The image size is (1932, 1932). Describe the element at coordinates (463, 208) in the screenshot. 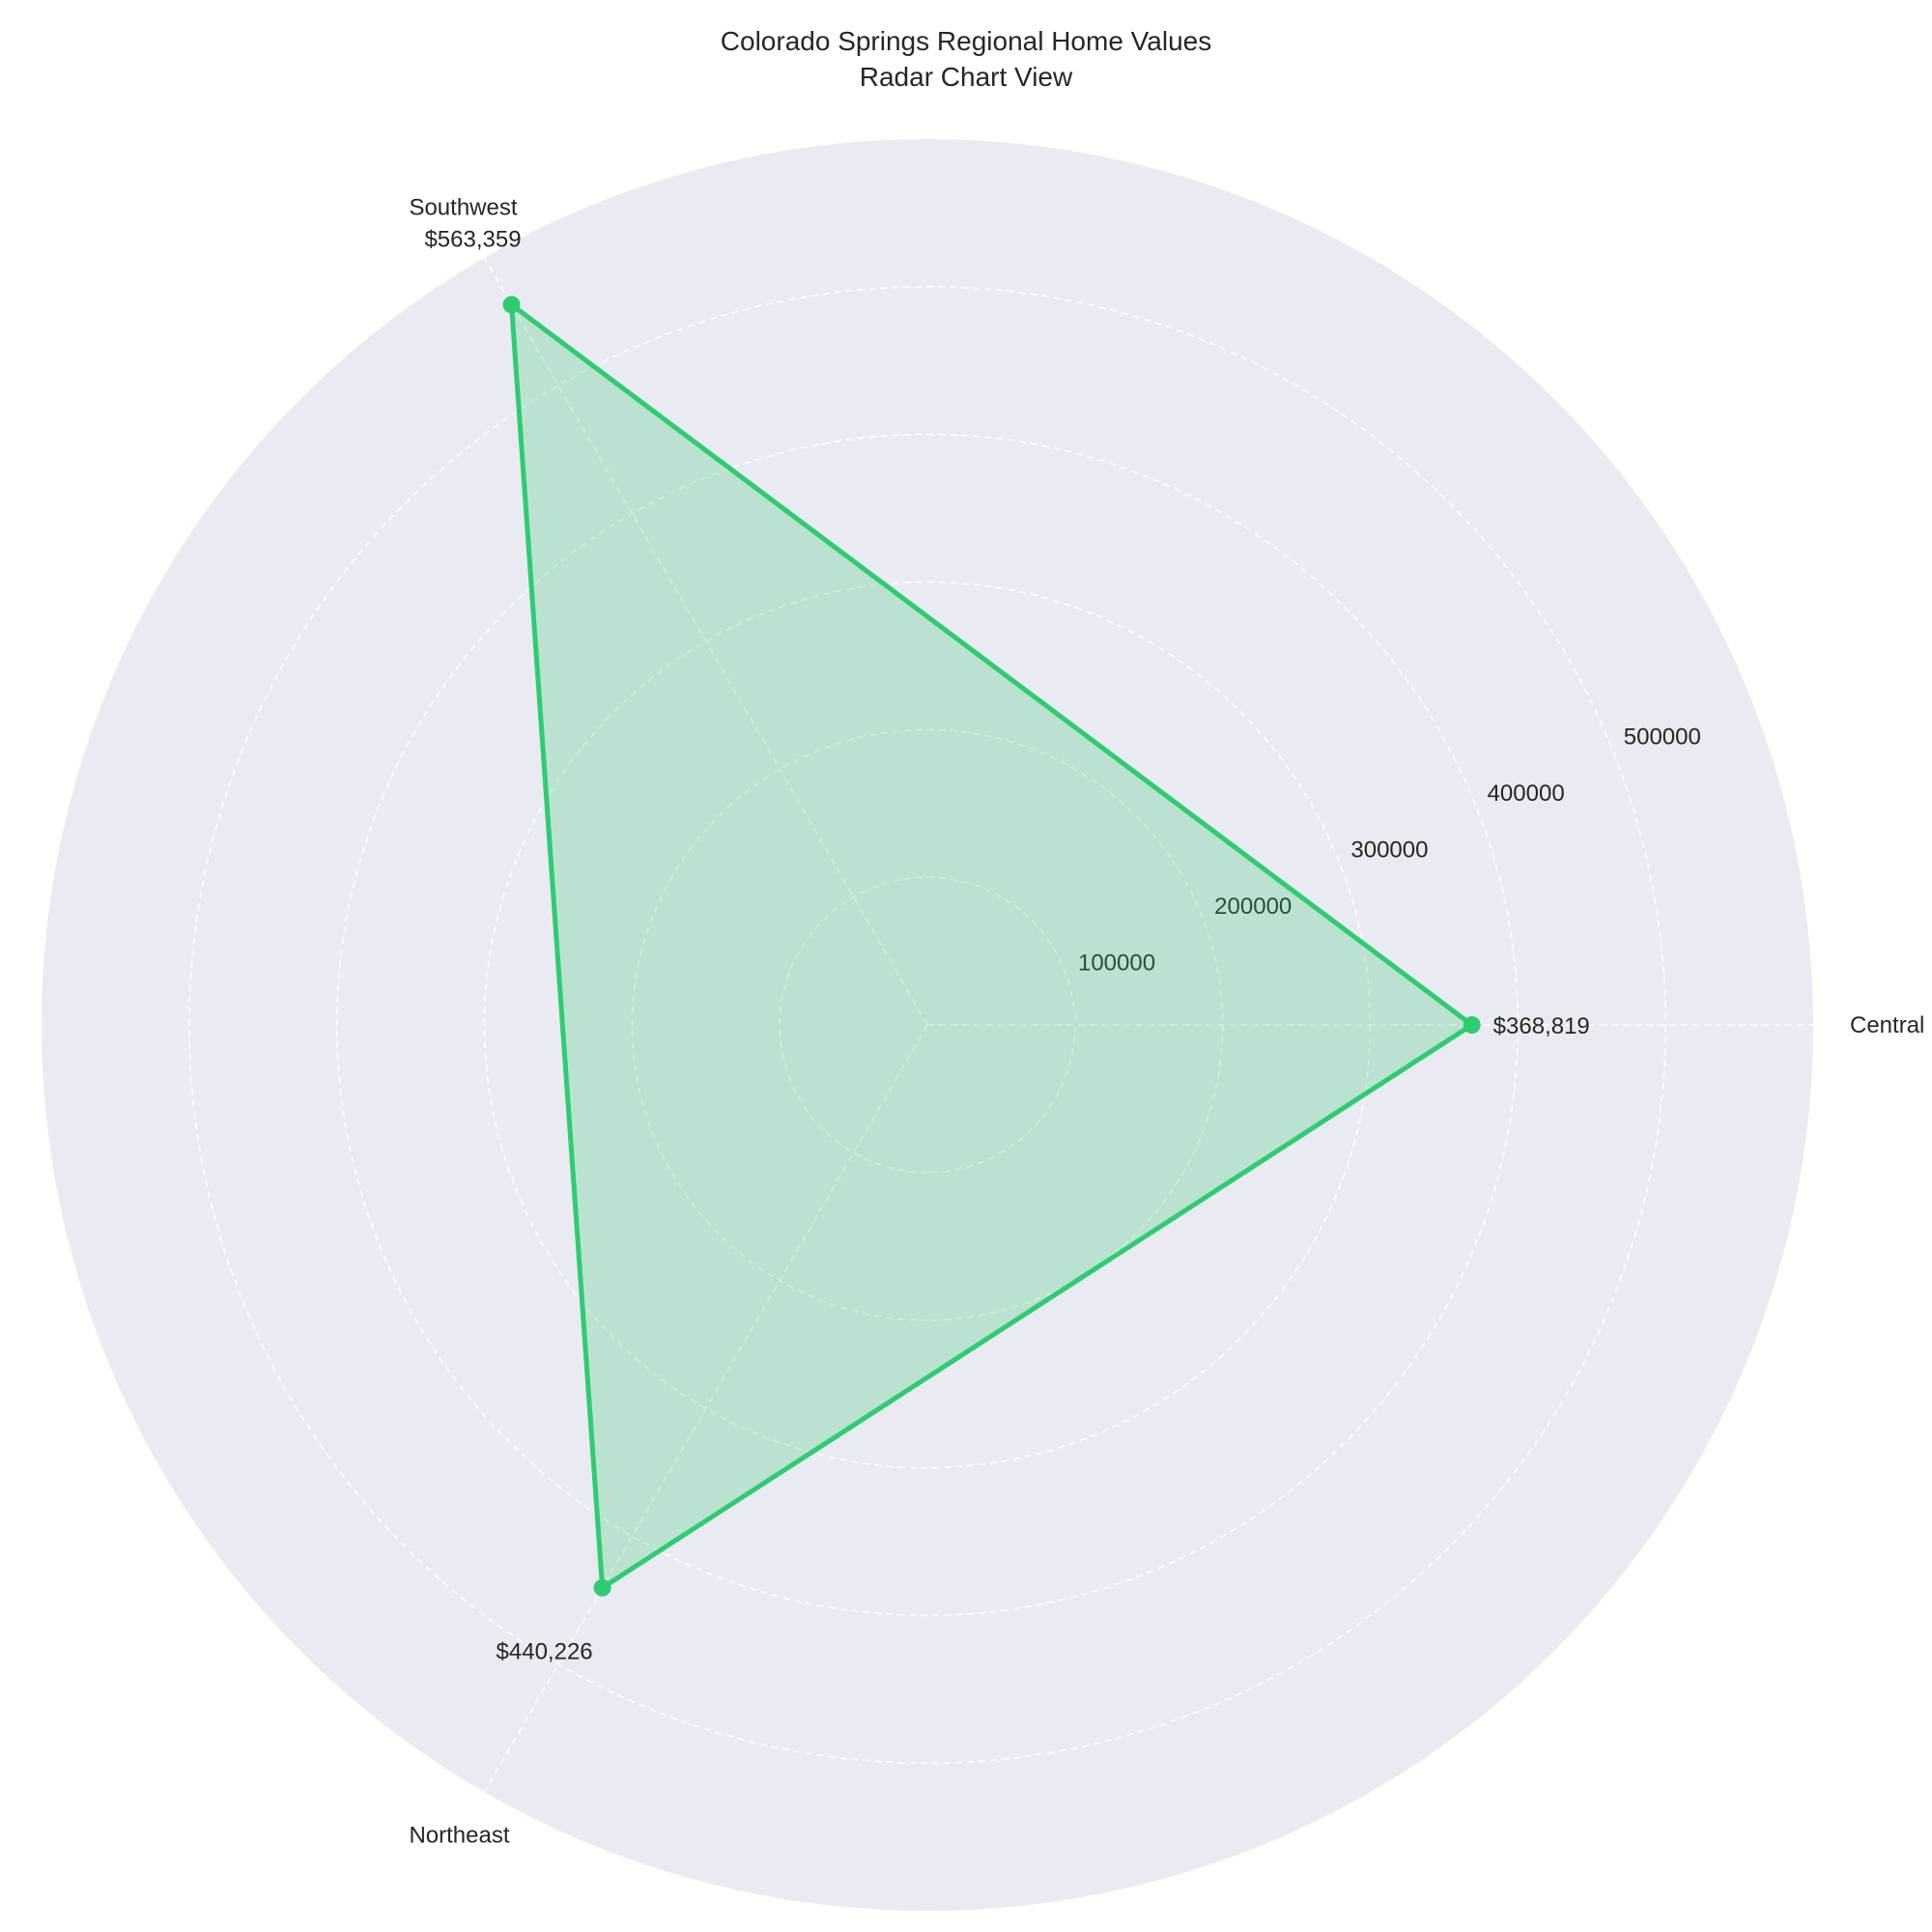

I see `category-label-southwest: Southwest` at that location.